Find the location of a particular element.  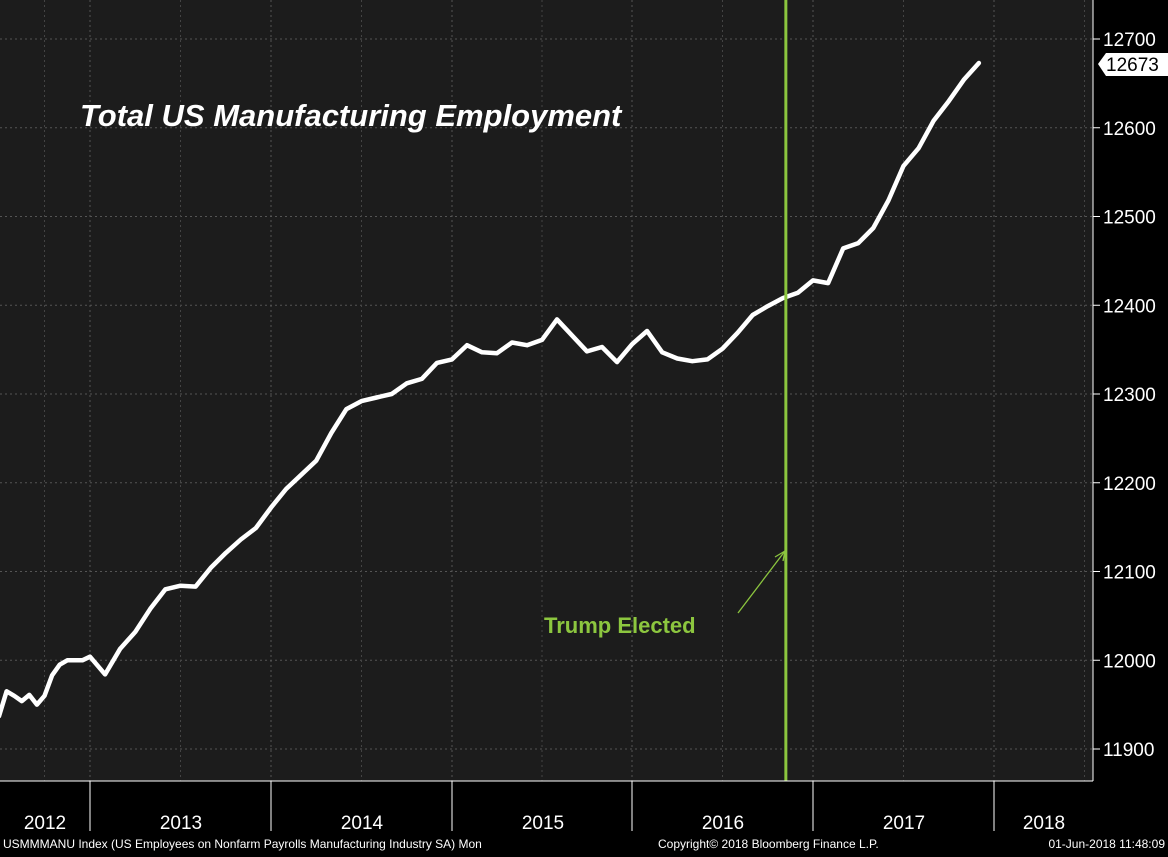

y-tick-label: 12500 is located at coordinates (1129, 218).